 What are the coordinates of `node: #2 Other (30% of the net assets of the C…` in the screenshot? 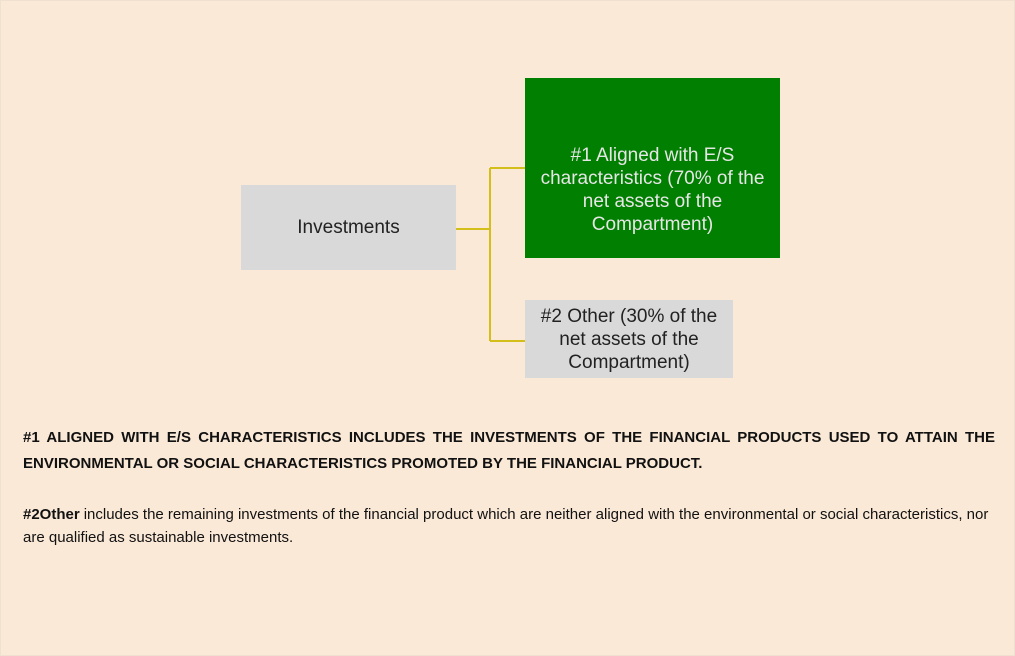 It's located at (629, 339).